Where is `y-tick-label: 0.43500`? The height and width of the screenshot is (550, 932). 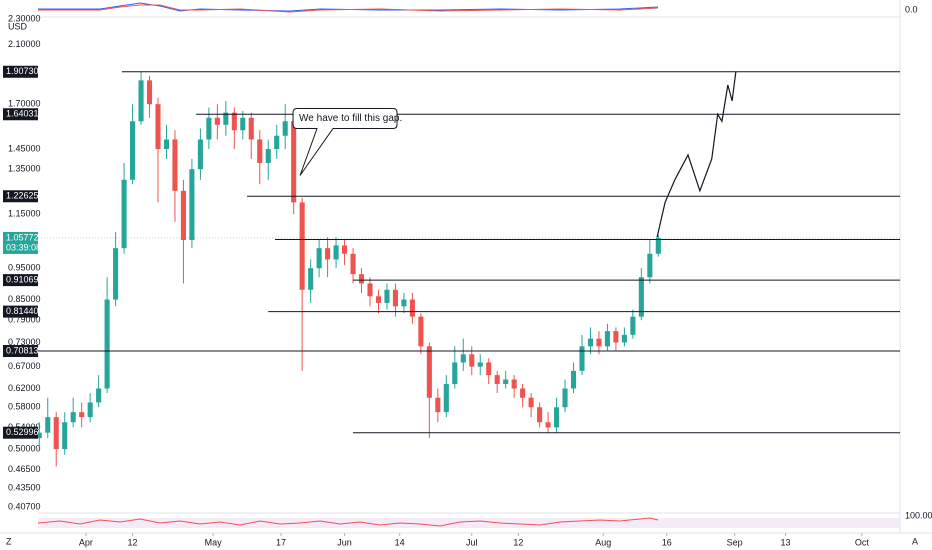
y-tick-label: 0.43500 is located at coordinates (24, 488).